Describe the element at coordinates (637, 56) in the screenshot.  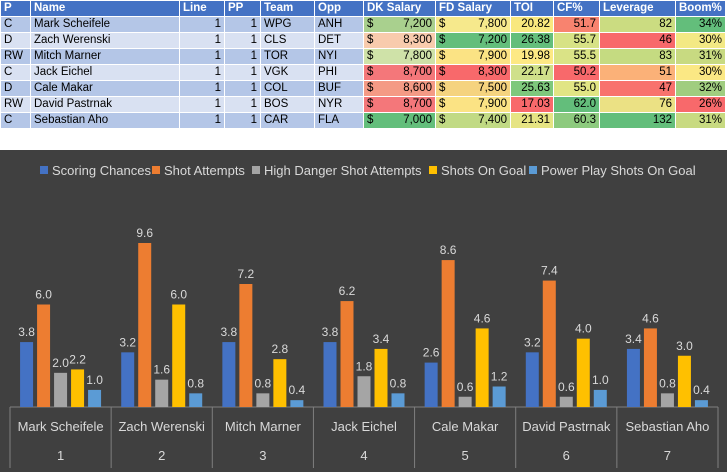
I see `cell-leverage: 83` at that location.